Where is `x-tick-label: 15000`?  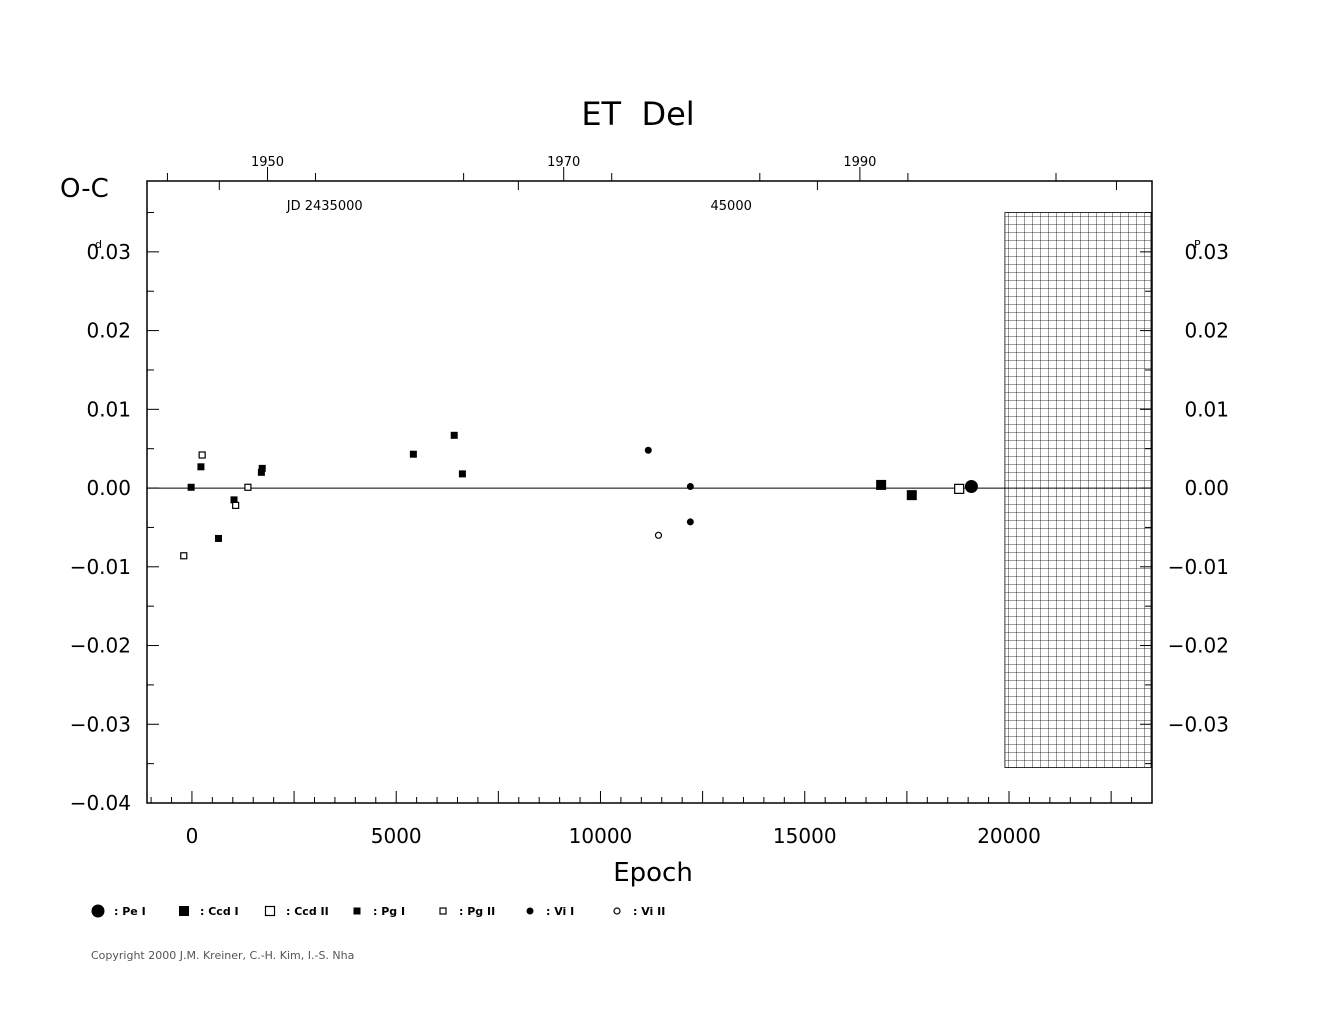 x-tick-label: 15000 is located at coordinates (805, 836).